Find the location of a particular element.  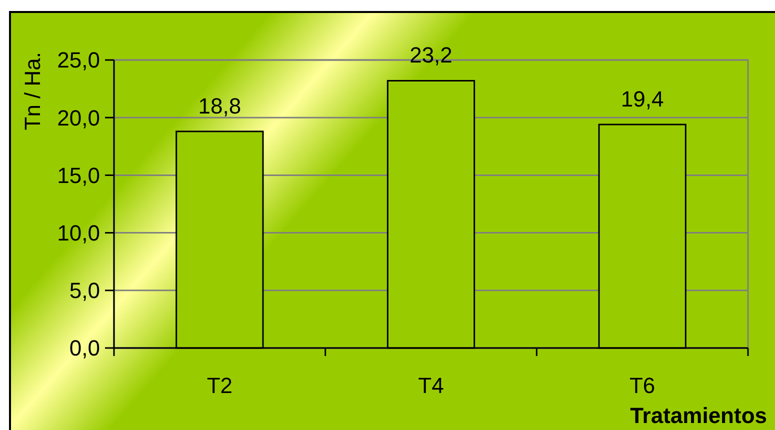

y-tick-label: 5,0 is located at coordinates (84, 291).